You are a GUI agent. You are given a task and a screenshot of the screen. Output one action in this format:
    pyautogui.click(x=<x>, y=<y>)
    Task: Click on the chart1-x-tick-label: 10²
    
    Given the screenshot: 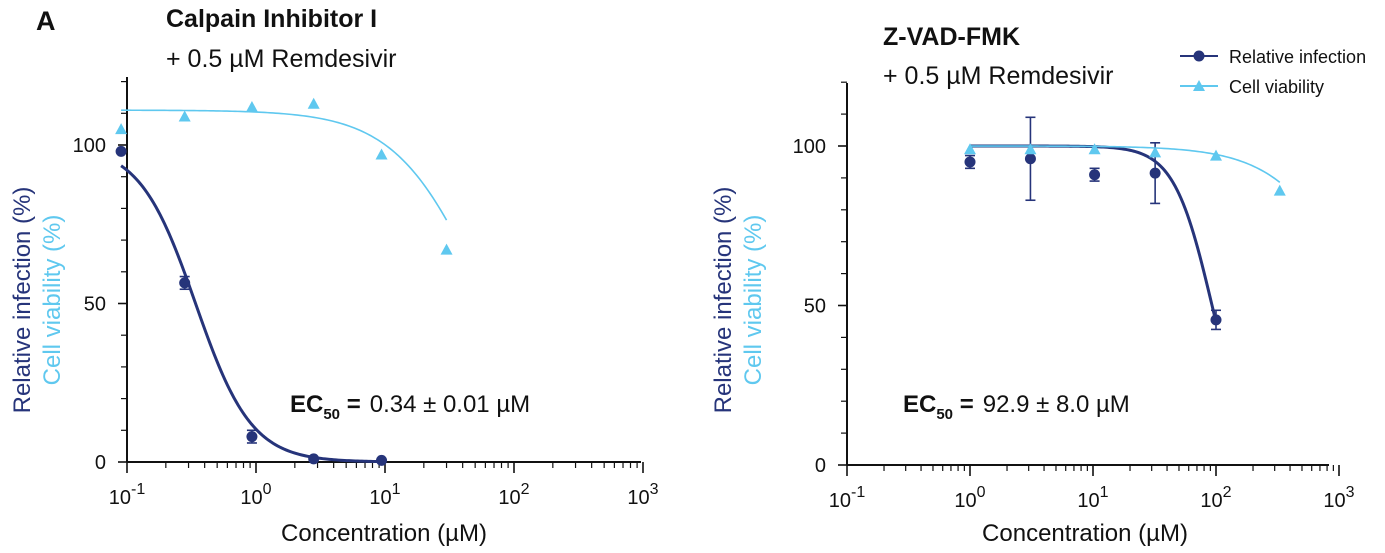 What is the action you would take?
    pyautogui.click(x=513, y=495)
    